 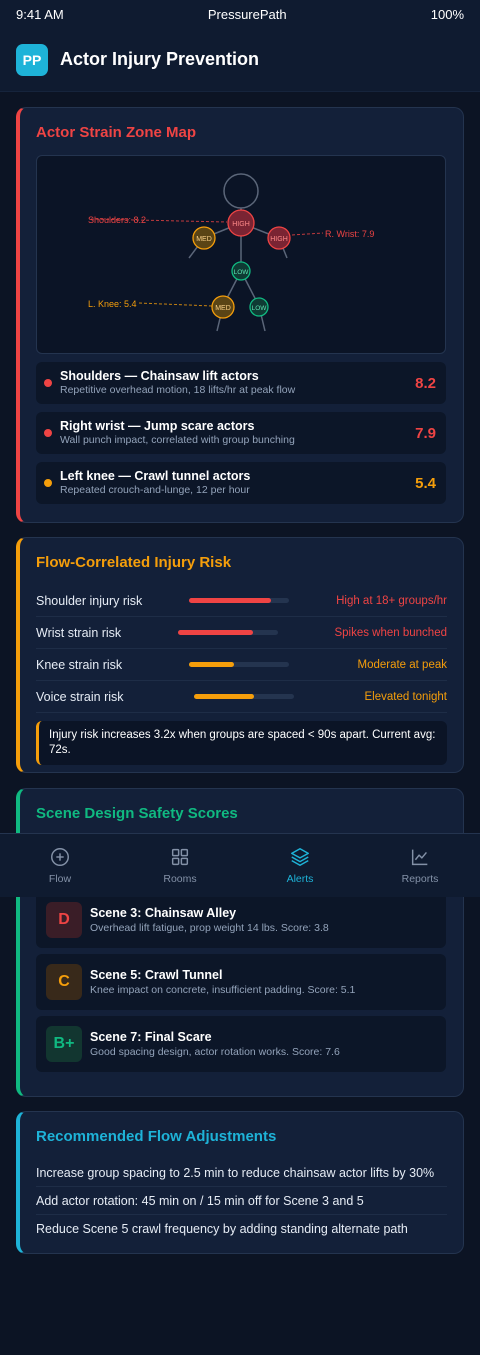 What do you see at coordinates (156, 975) in the screenshot?
I see `scene-name: Scene 5: Crawl Tunnel` at bounding box center [156, 975].